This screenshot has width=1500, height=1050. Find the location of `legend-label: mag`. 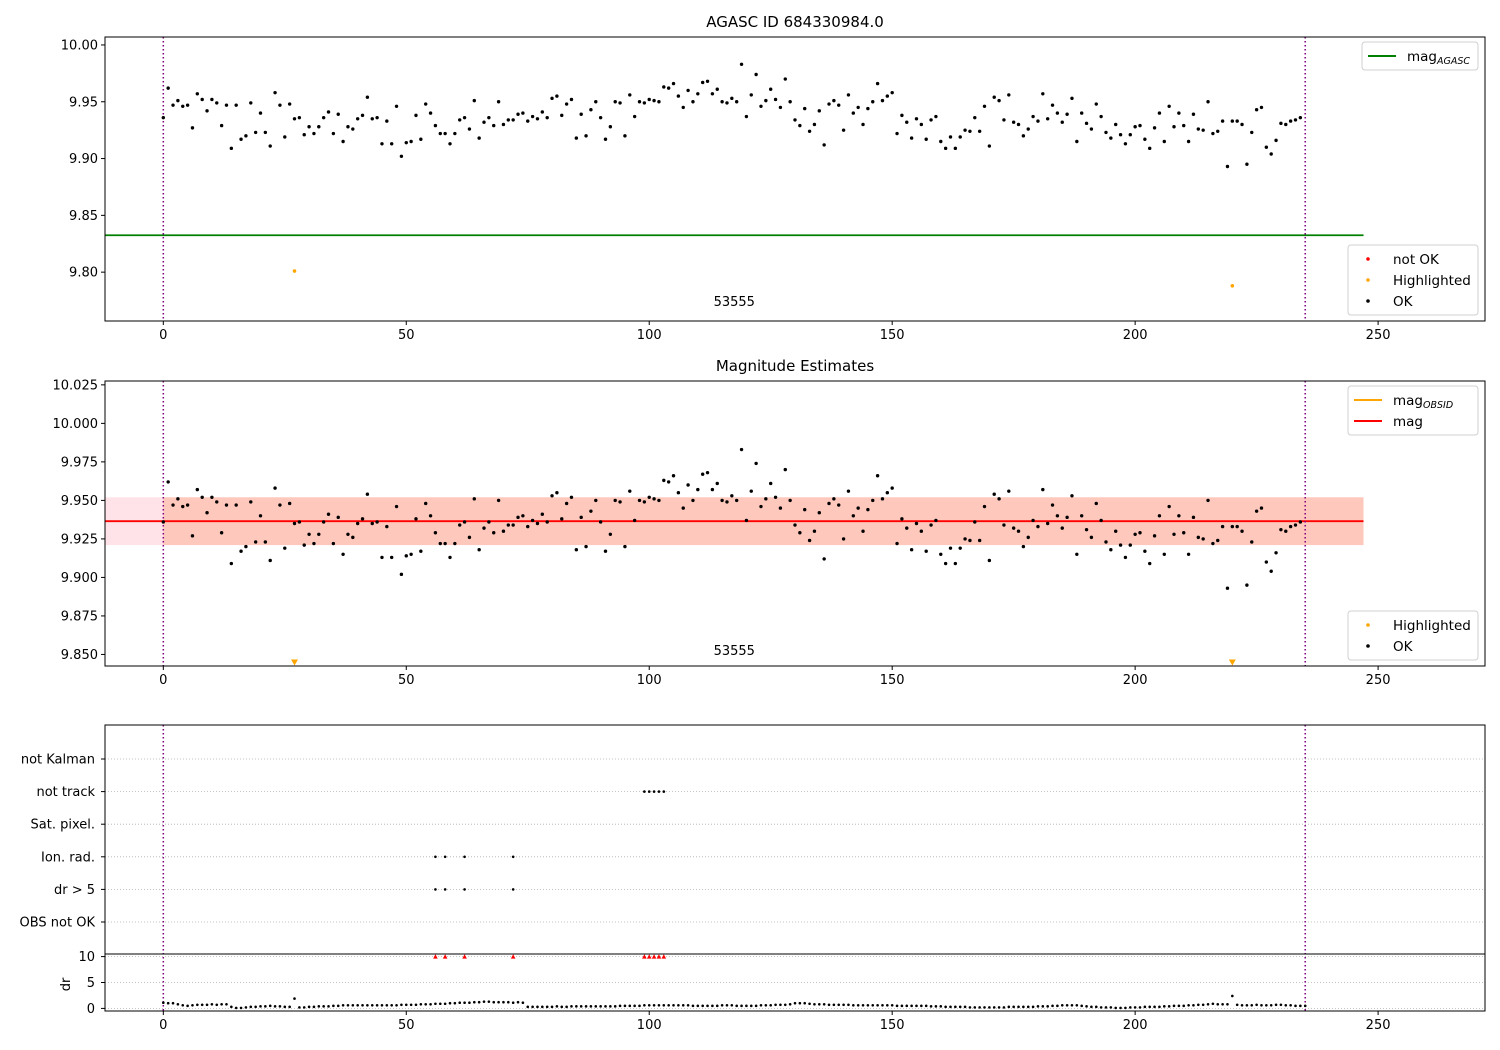

legend-label: mag is located at coordinates (1408, 422).